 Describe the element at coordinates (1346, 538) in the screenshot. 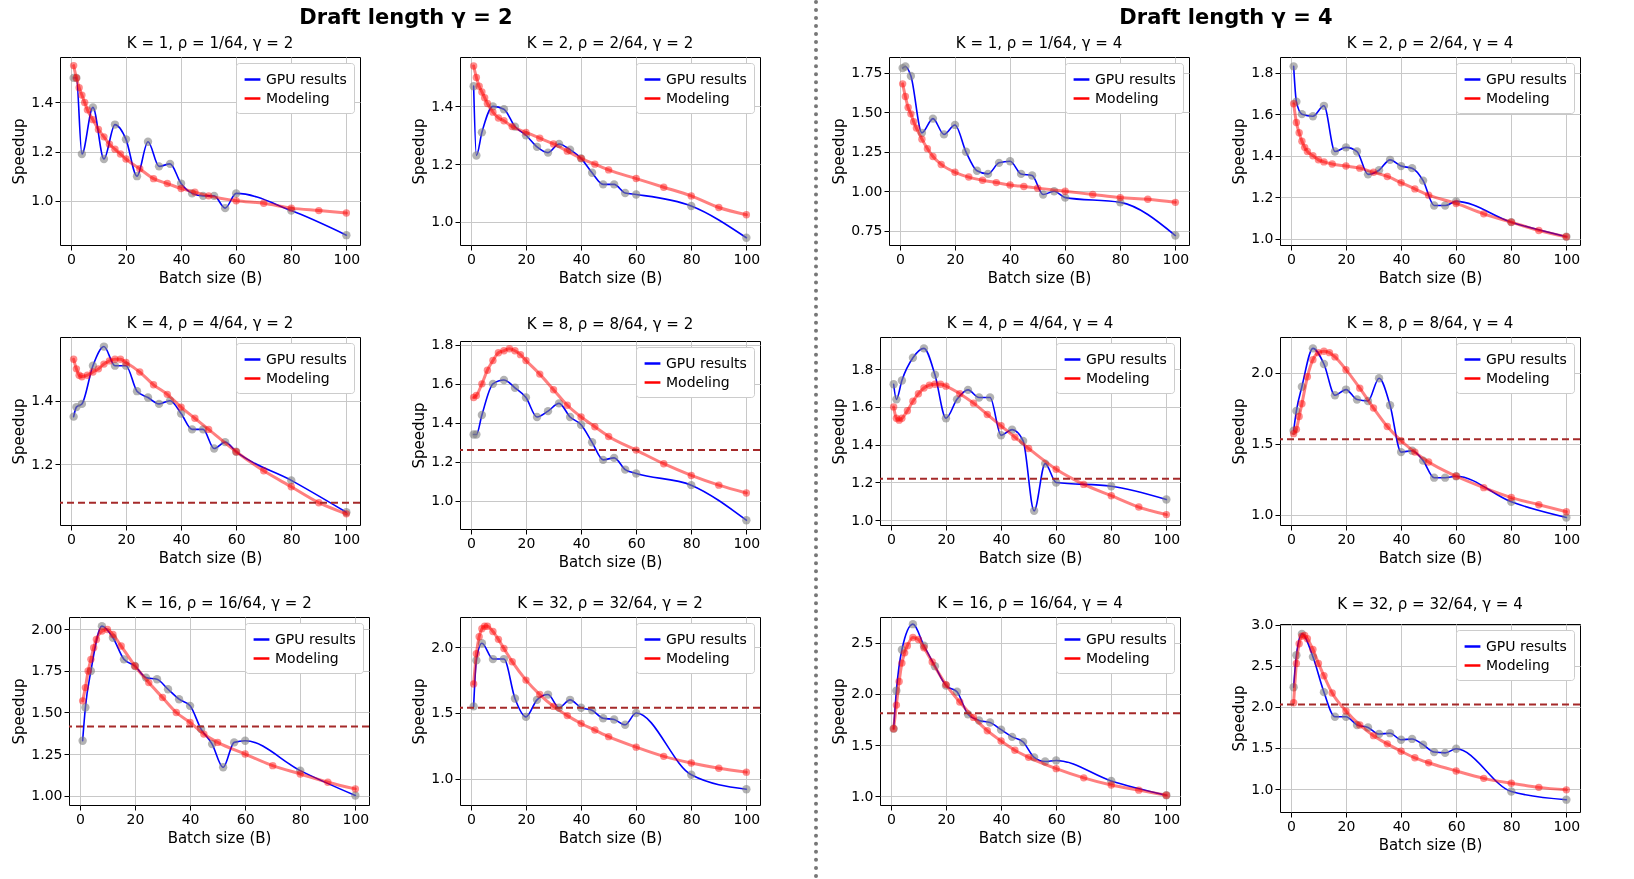

I see `x-tick-label: 20` at that location.